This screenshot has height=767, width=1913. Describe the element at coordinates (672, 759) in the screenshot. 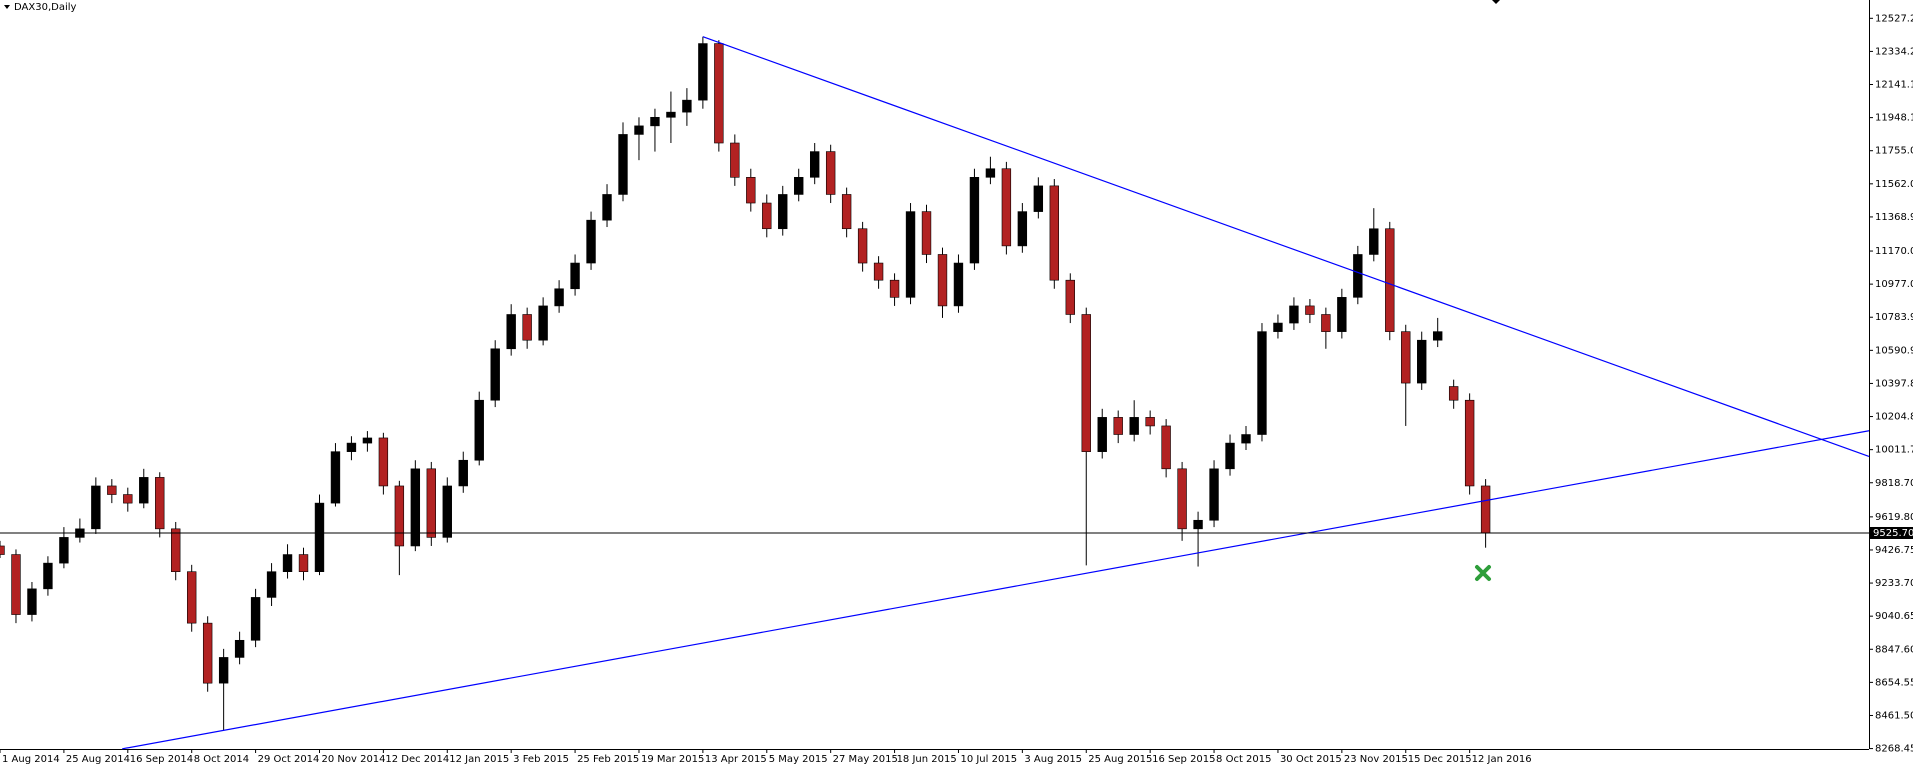

I see `x-tick-label: 19 Mar 2015` at that location.